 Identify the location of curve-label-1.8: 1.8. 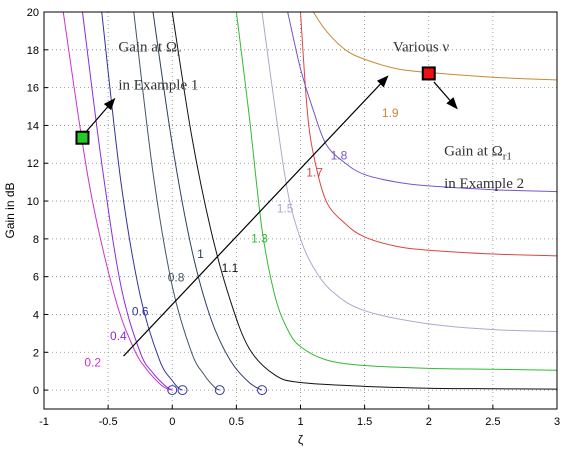
(339, 155).